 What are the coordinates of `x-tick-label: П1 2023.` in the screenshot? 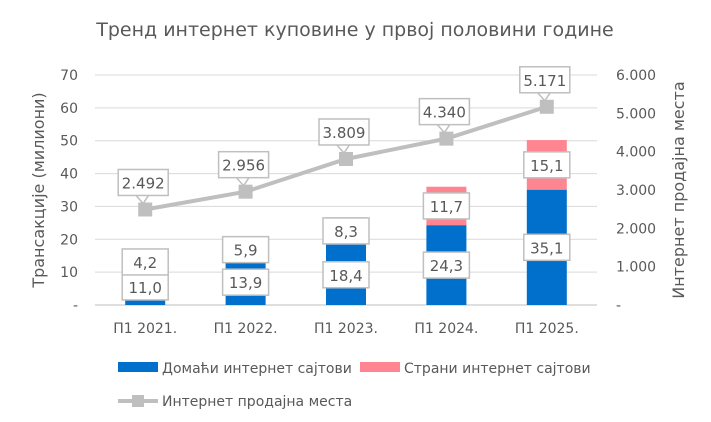 It's located at (346, 329).